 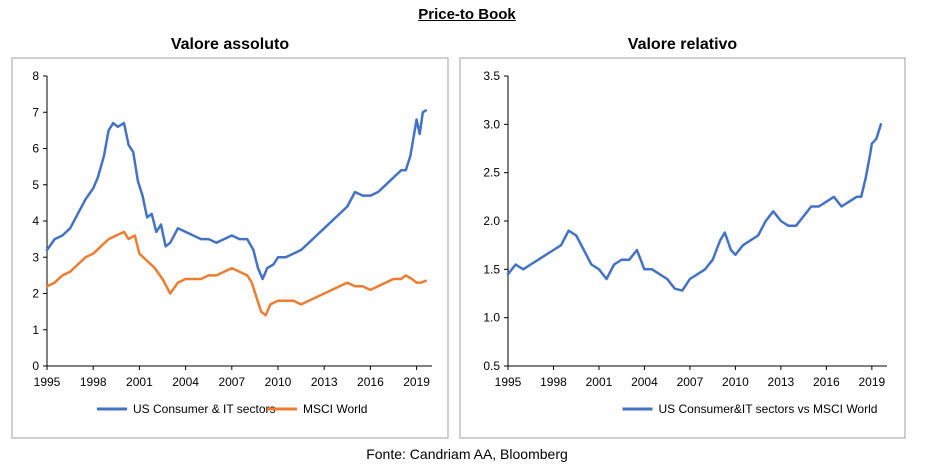 What do you see at coordinates (35, 185) in the screenshot?
I see `left-y-tick-label: 5` at bounding box center [35, 185].